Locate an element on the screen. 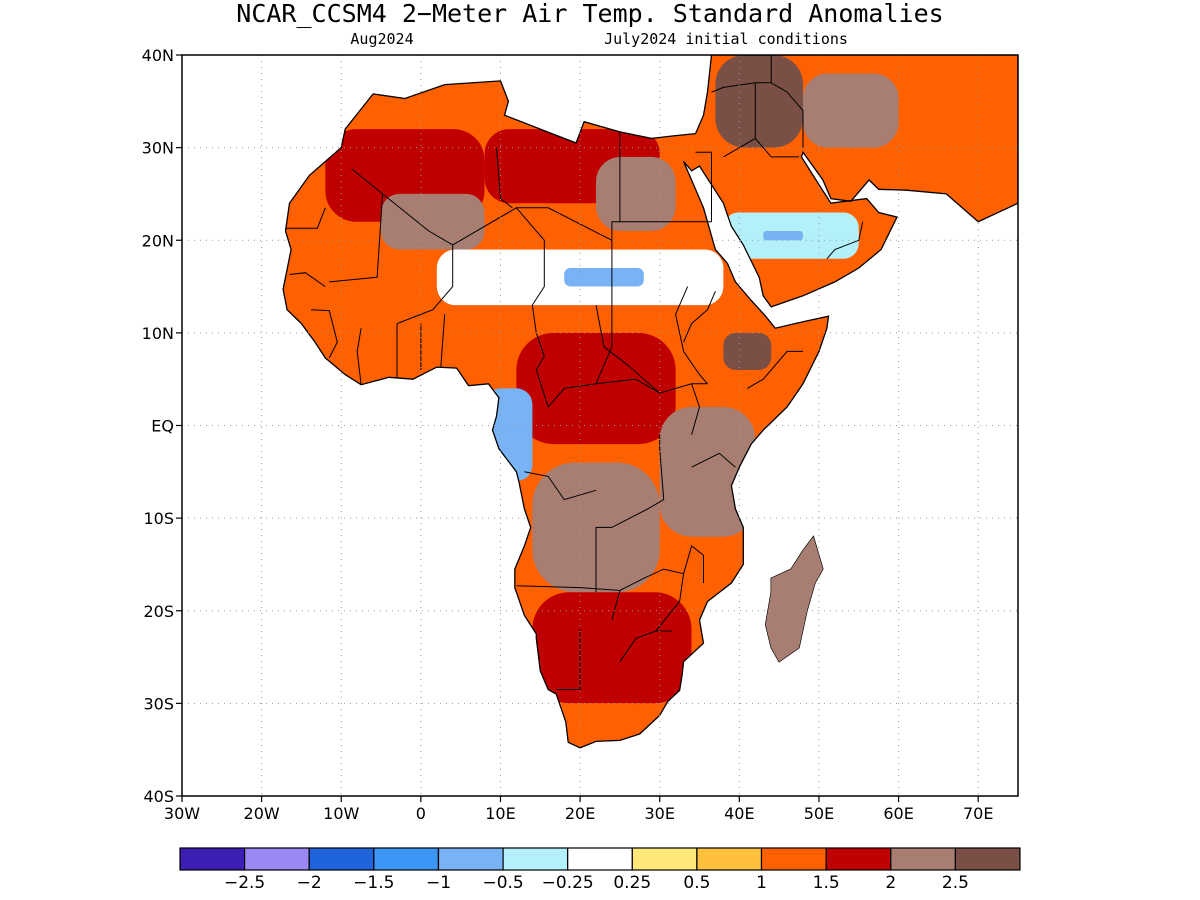 Image resolution: width=1200 pixels, height=900 pixels. lon-tick-label: 30W is located at coordinates (182, 813).